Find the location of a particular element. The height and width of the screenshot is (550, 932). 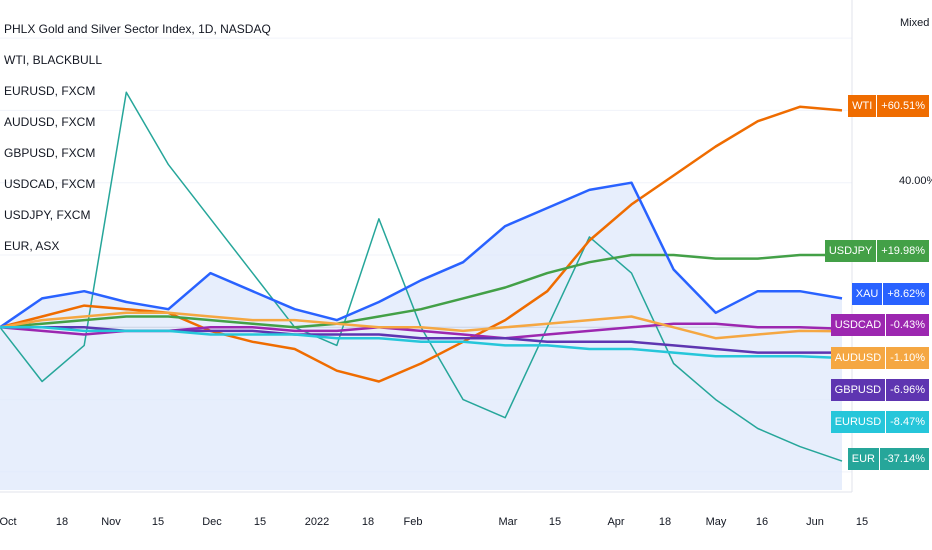

scale-mode-label: Mixed is located at coordinates (914, 23).